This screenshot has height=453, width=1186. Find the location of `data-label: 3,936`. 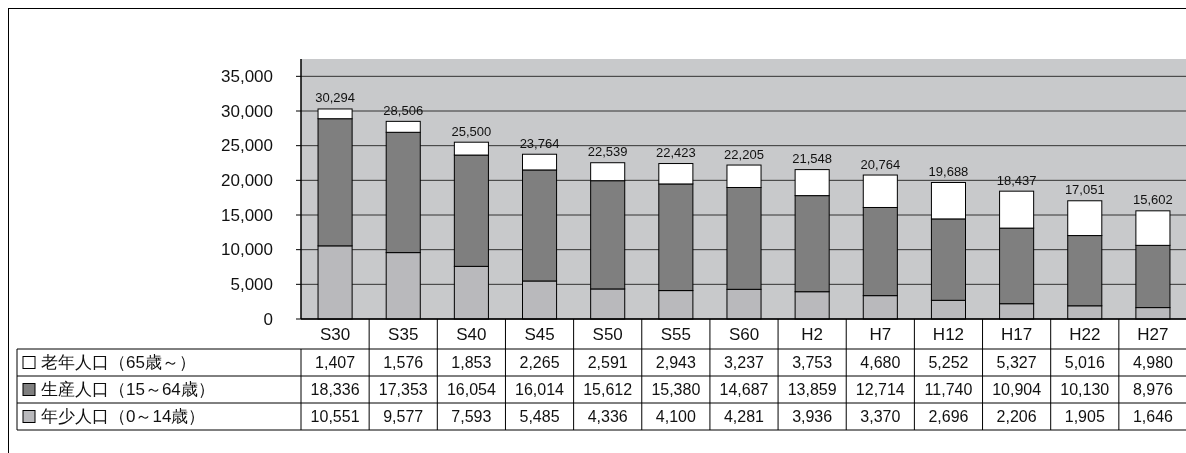

data-label: 3,936 is located at coordinates (812, 416).